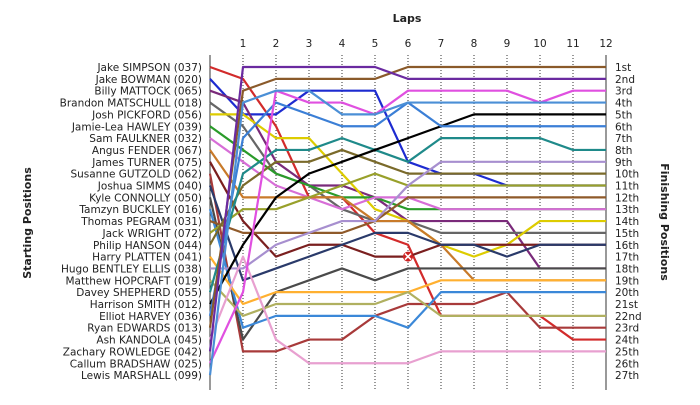 The image size is (700, 405). What do you see at coordinates (141, 222) in the screenshot?
I see `series-label: Thomas PEGRAM (031)` at bounding box center [141, 222].